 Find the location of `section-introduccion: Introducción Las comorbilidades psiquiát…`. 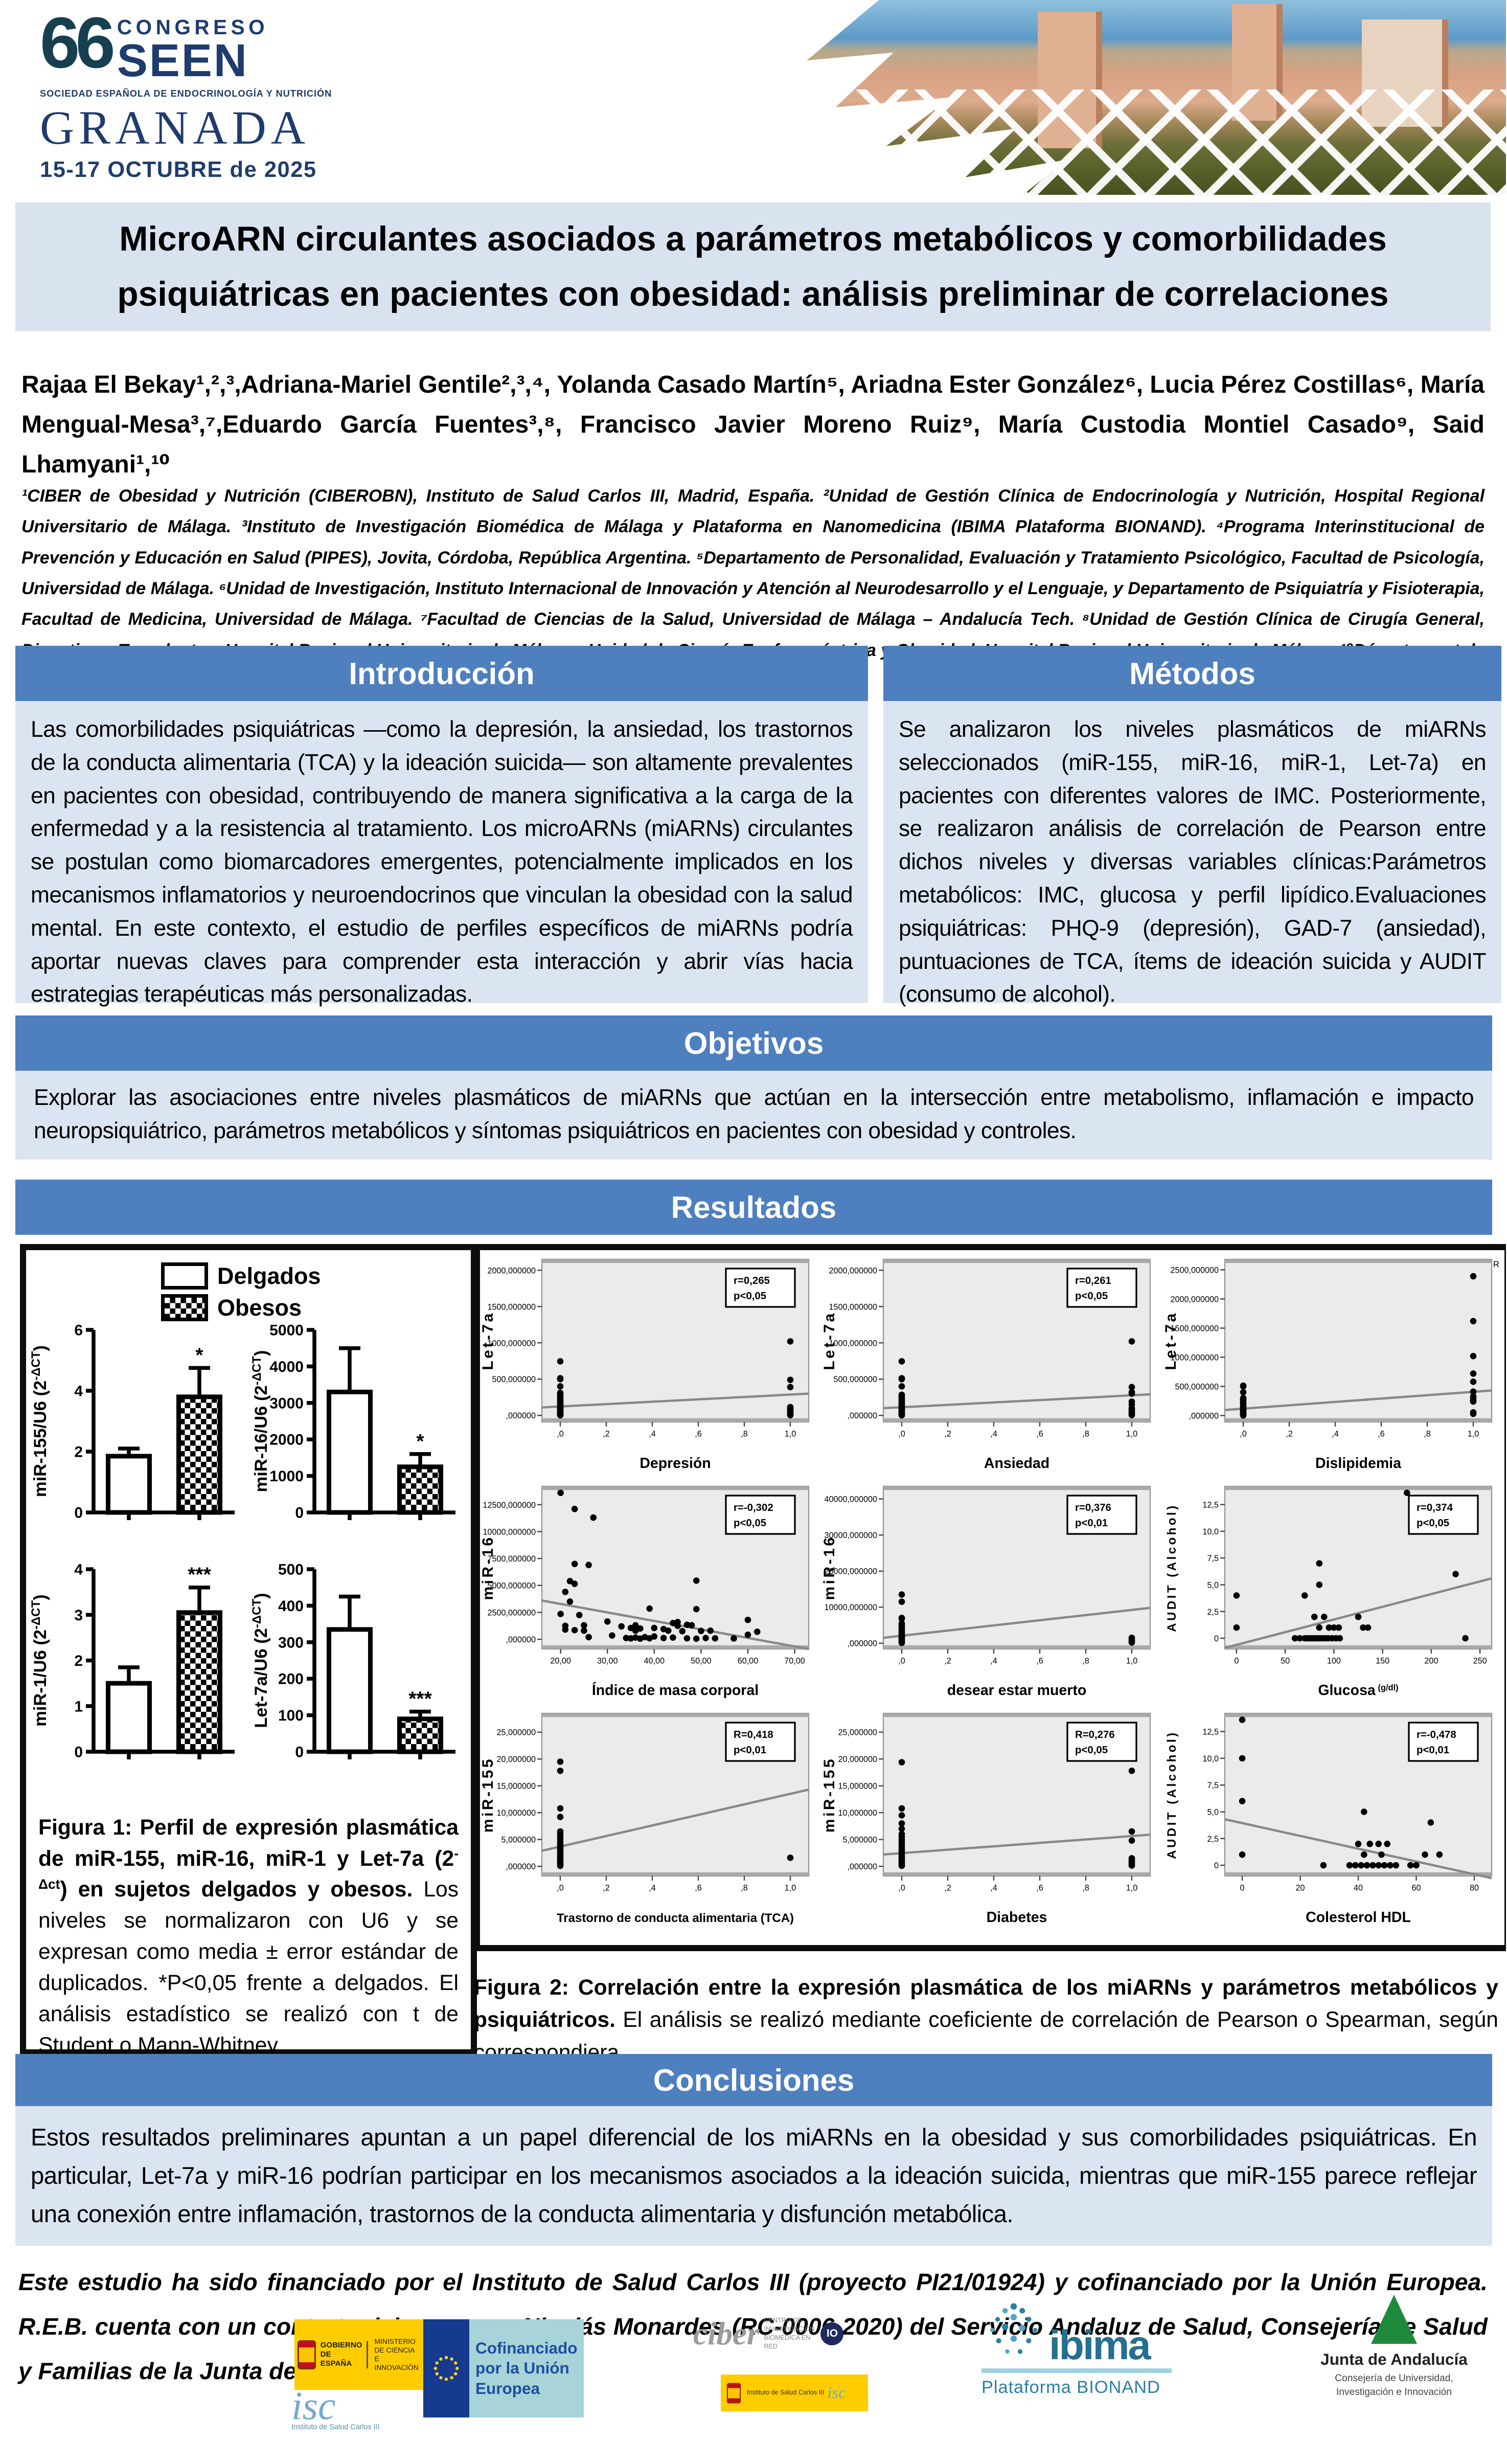

section-introduccion: Introducción Las comorbilidades psiquiát… is located at coordinates (441, 827).